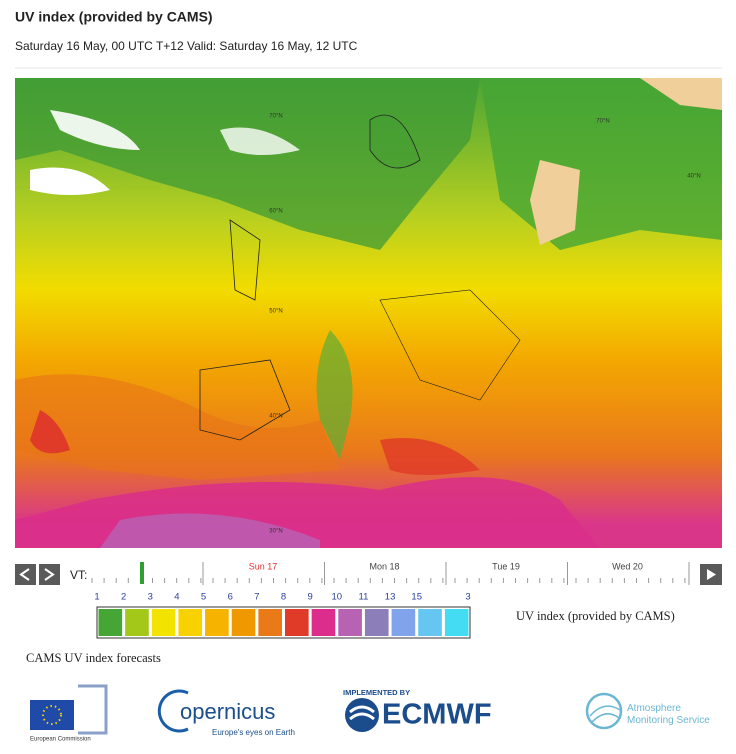 The width and height of the screenshot is (736, 754). Describe the element at coordinates (253, 732) in the screenshot. I see `copernicus-tagline: Europe's eyes on Earth` at that location.